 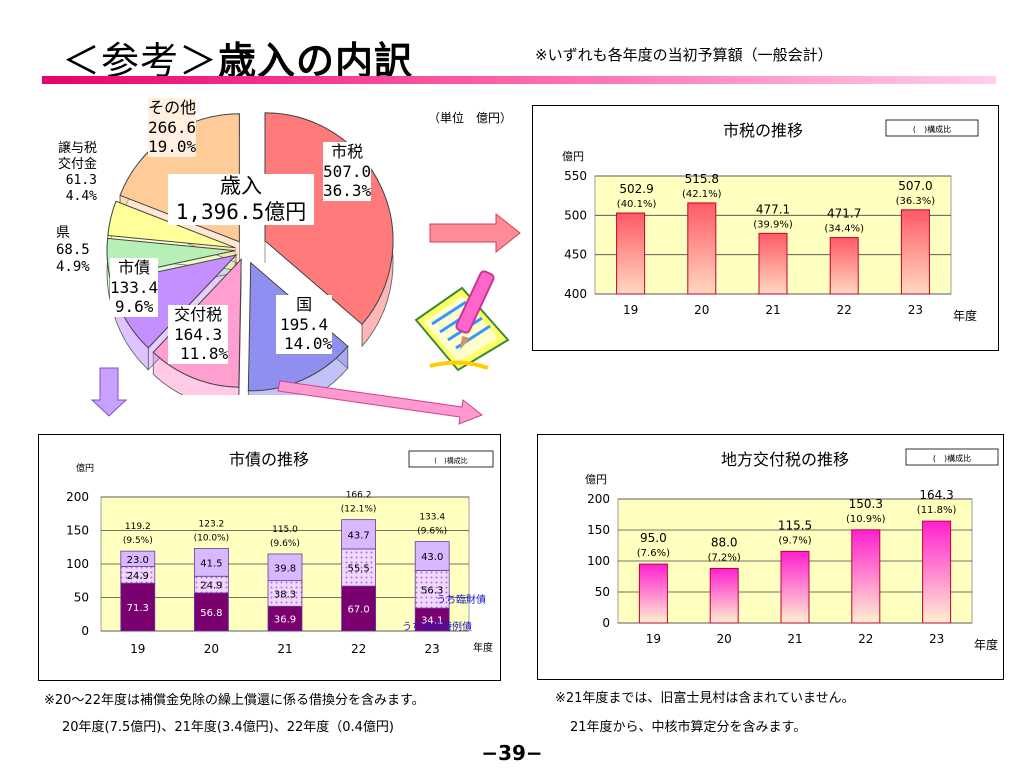 What do you see at coordinates (285, 594) in the screenshot?
I see `segment-label-21-1: 38.3` at bounding box center [285, 594].